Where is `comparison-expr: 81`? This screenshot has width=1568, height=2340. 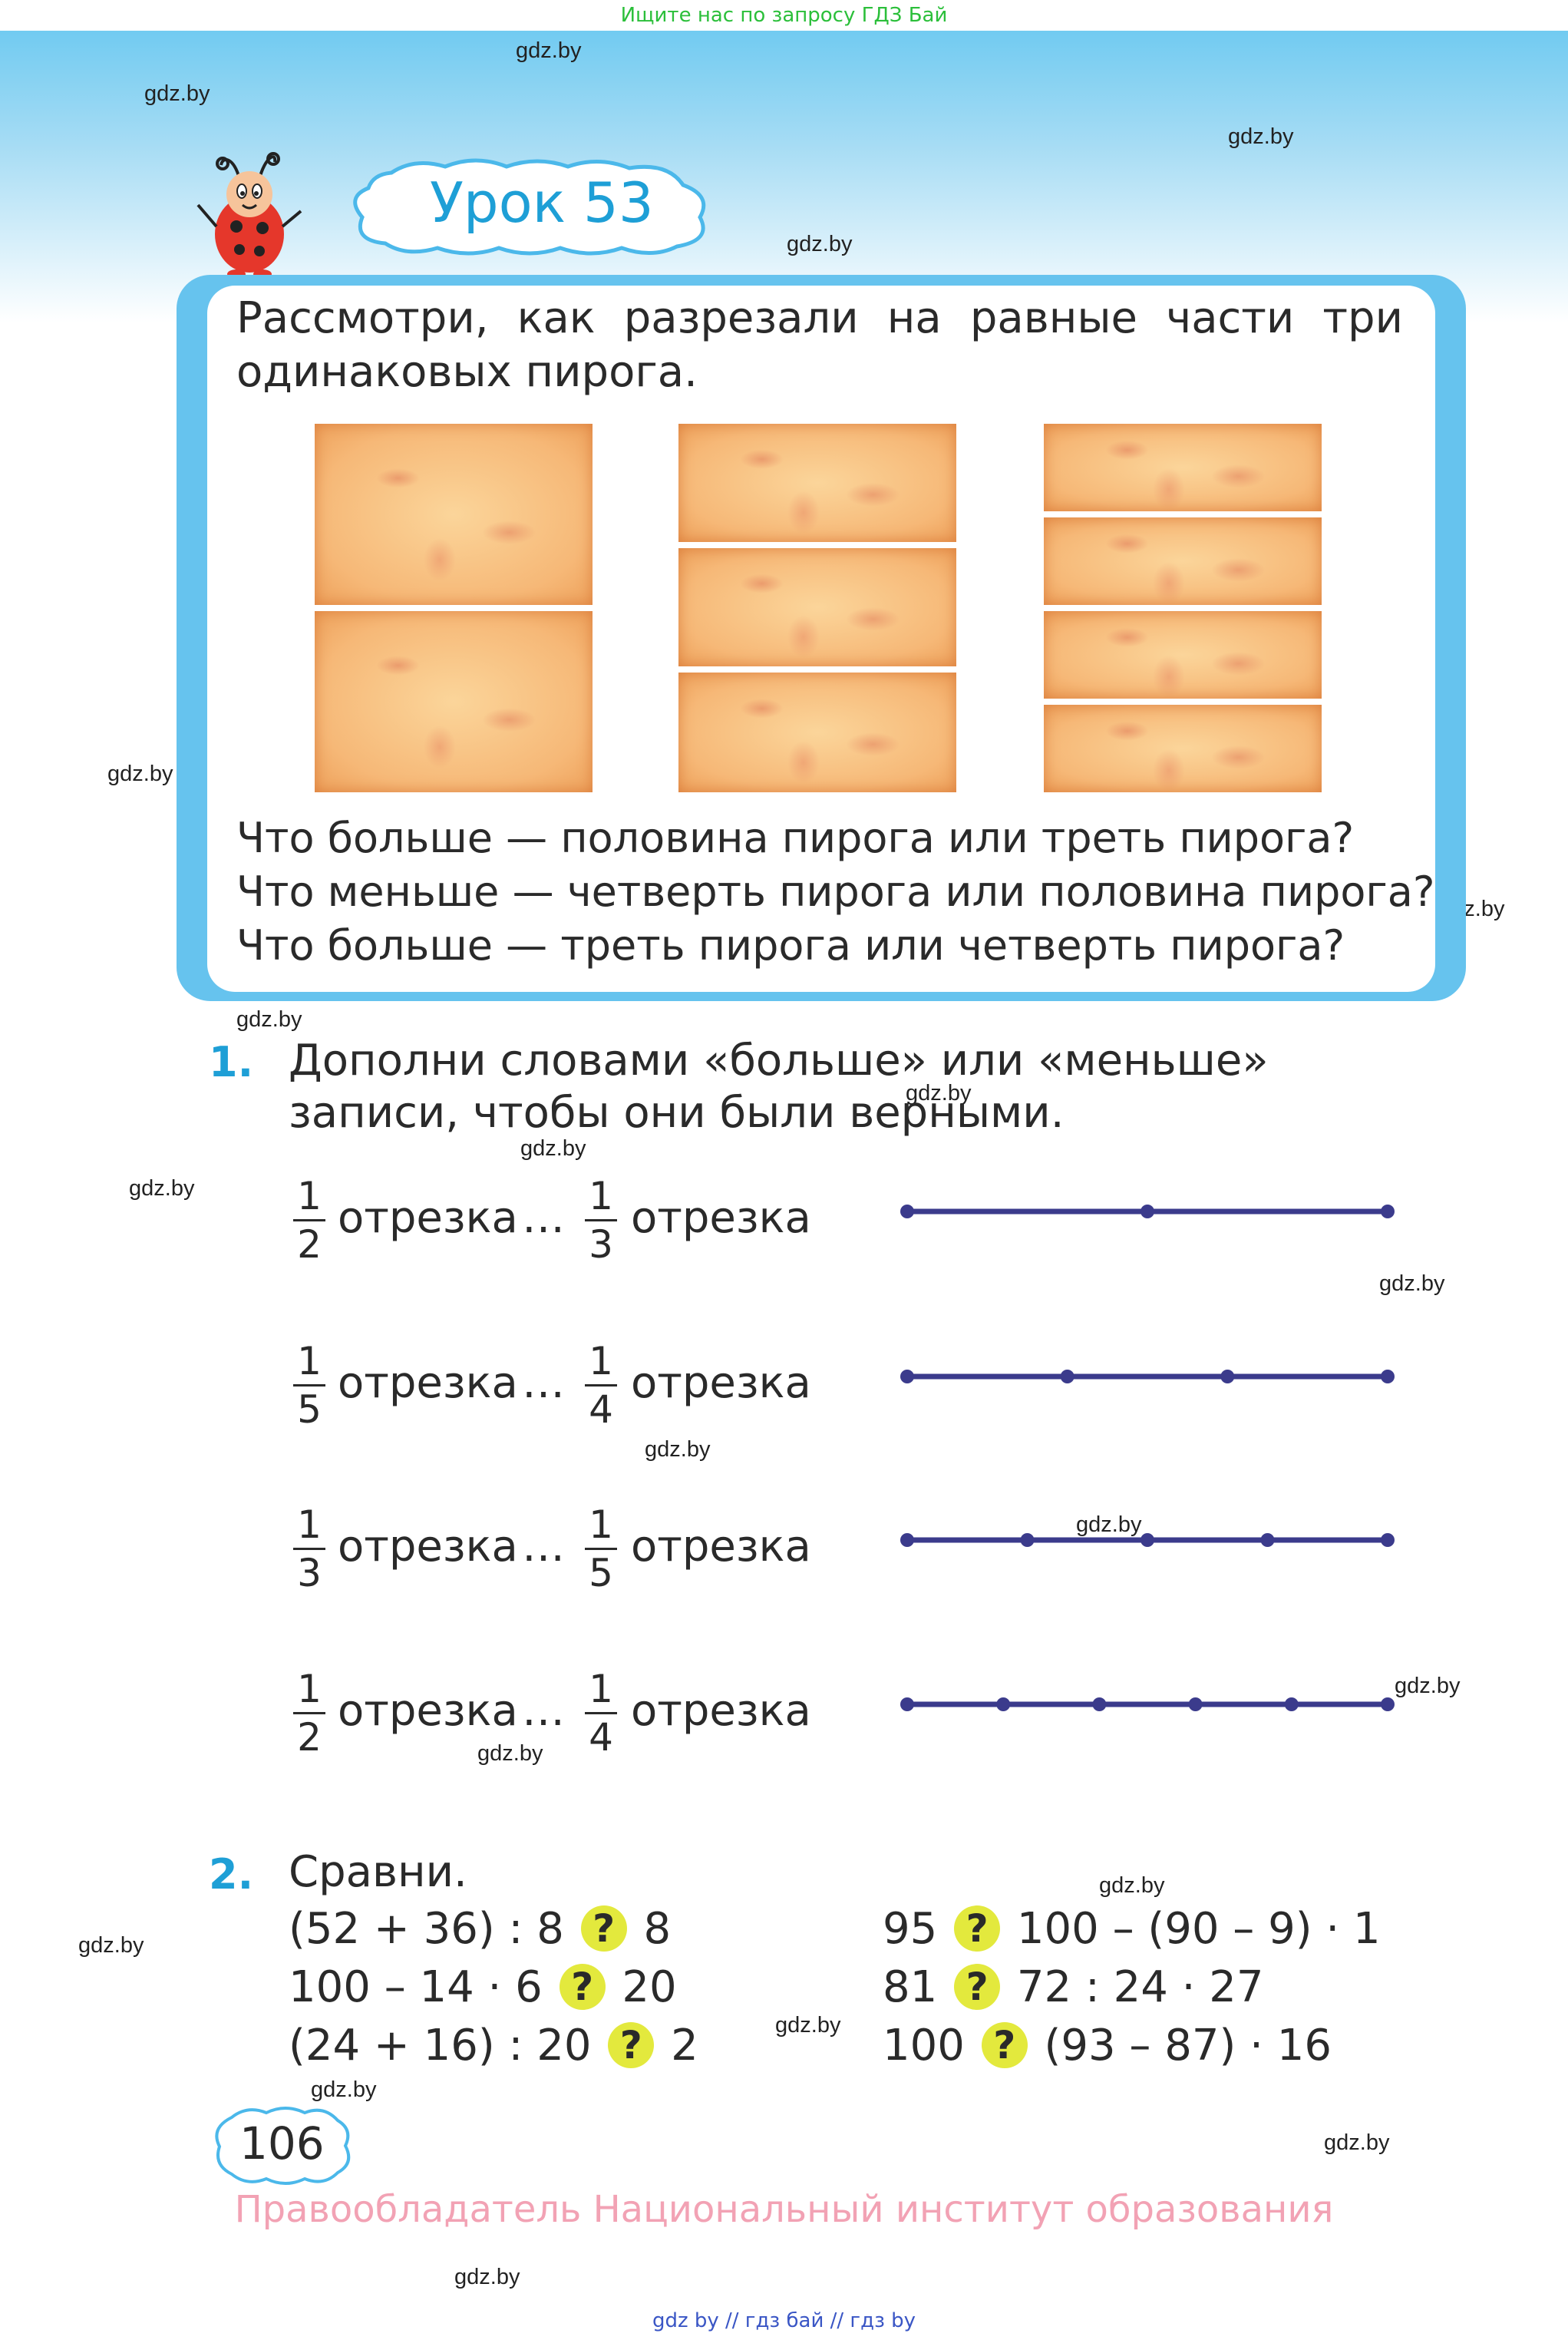 comparison-expr: 81 is located at coordinates (911, 1987).